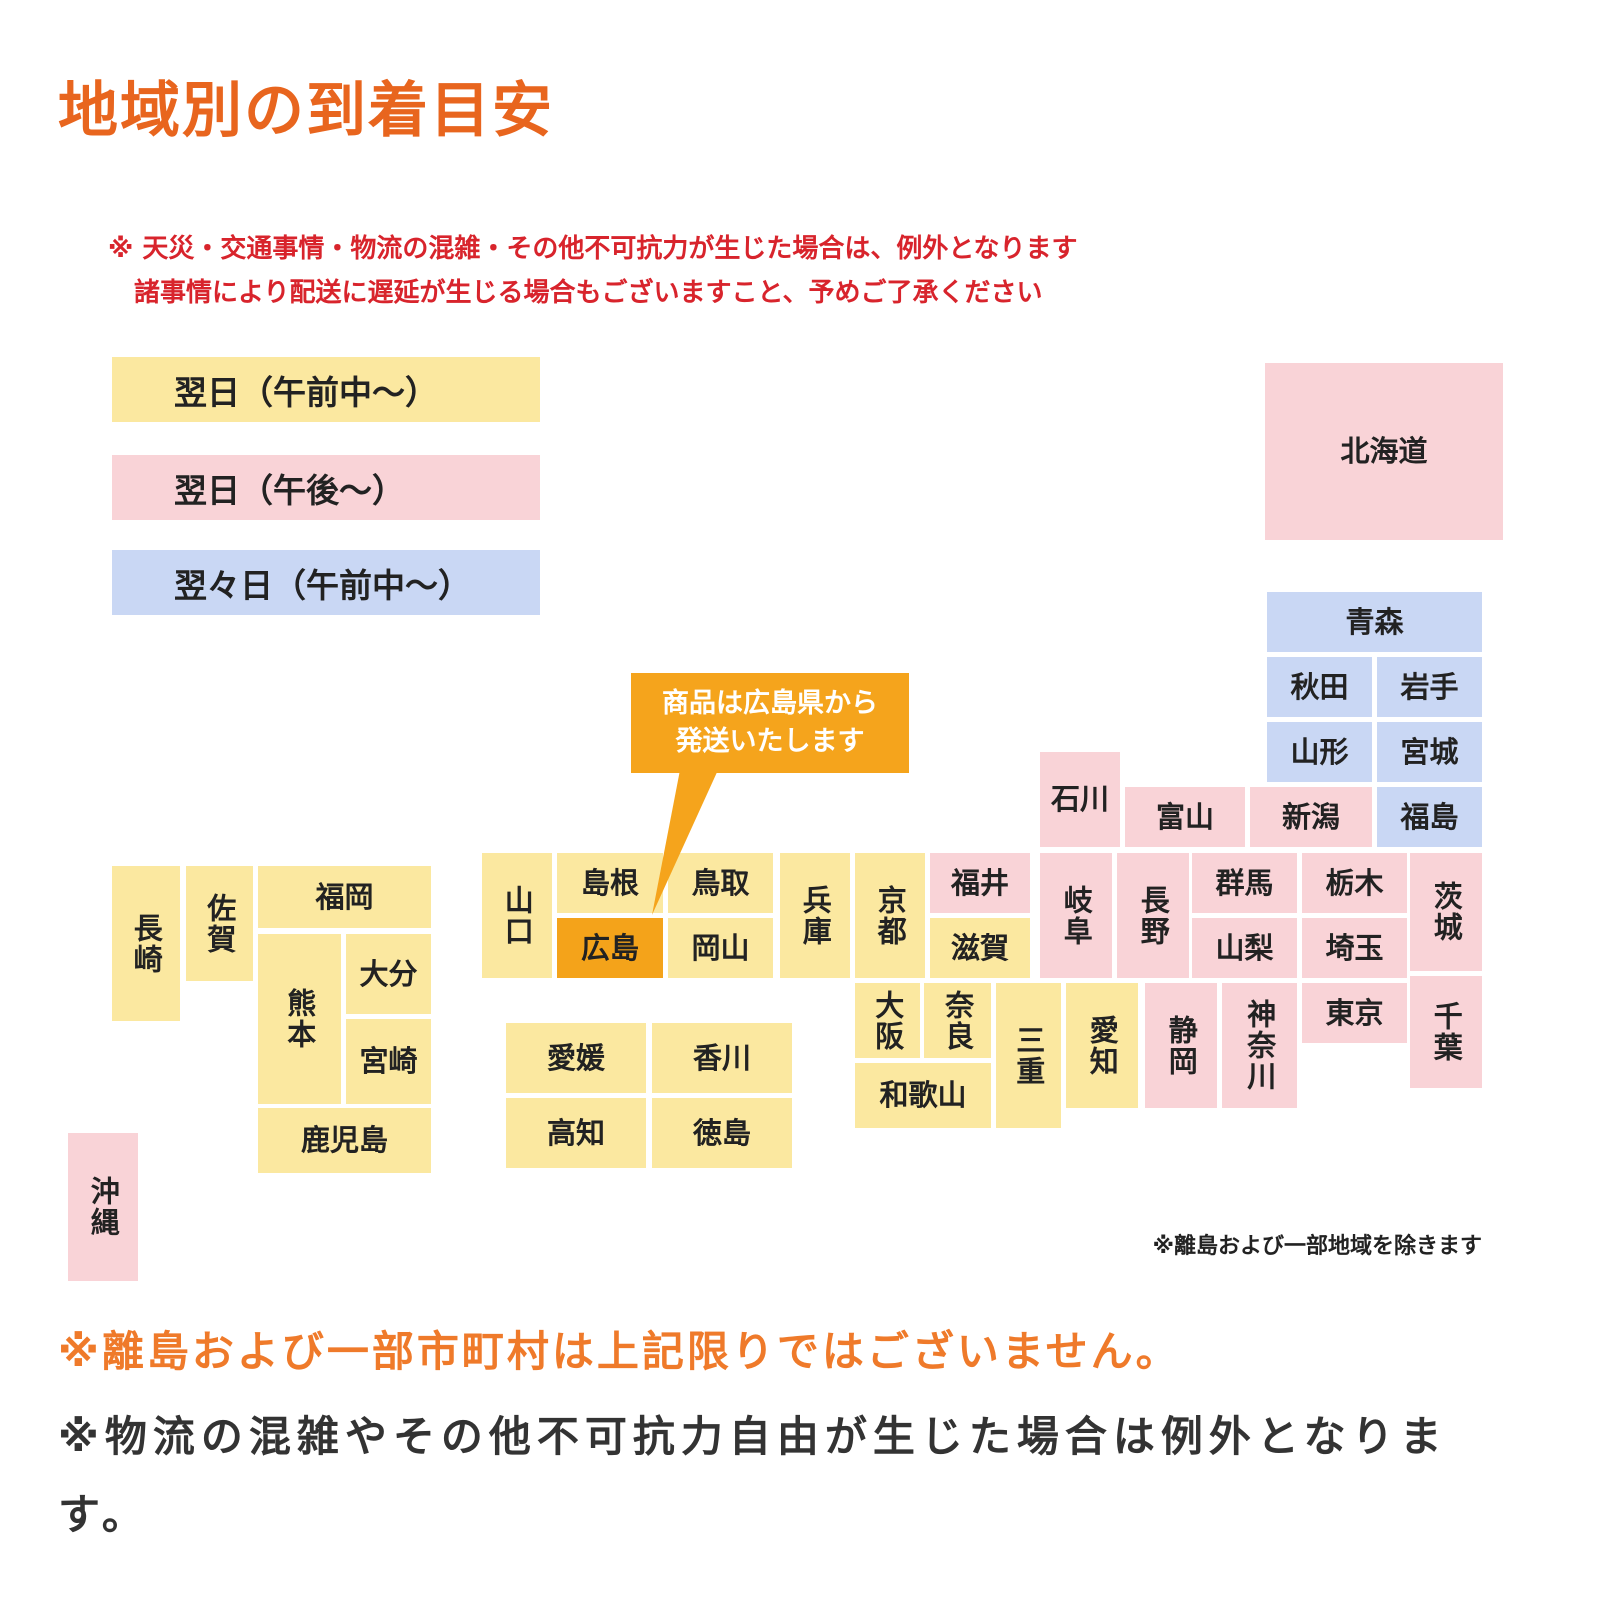 The image size is (1600, 1600). I want to click on prefecture-label: 長野, so click(1153, 915).